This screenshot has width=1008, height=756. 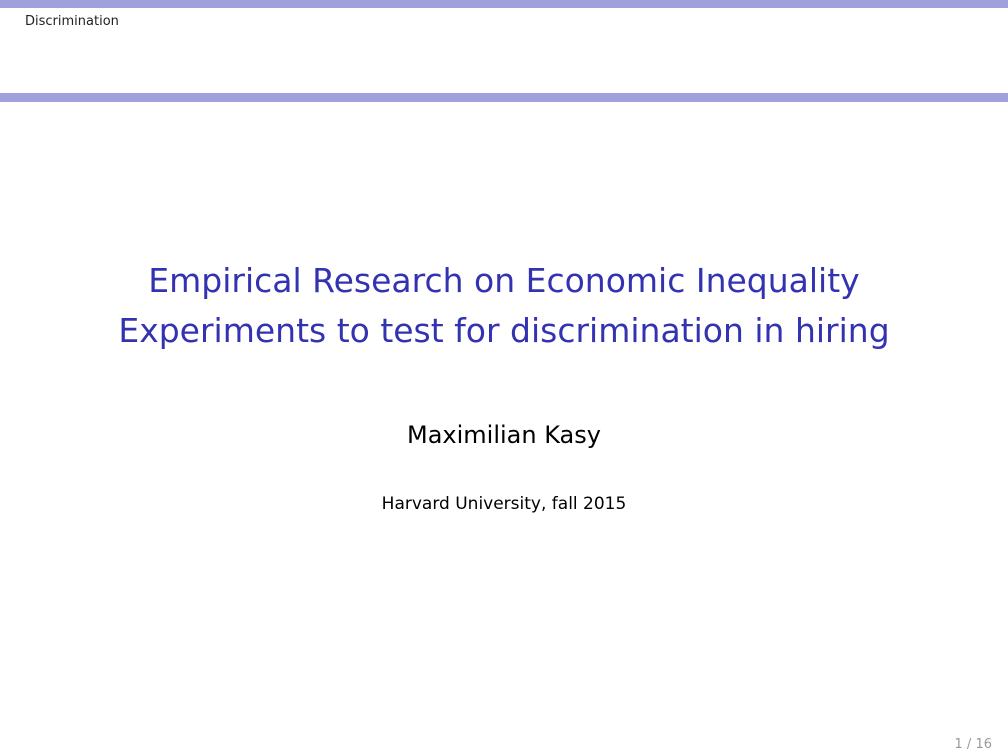 I want to click on page-number: 1 / 16, so click(x=973, y=744).